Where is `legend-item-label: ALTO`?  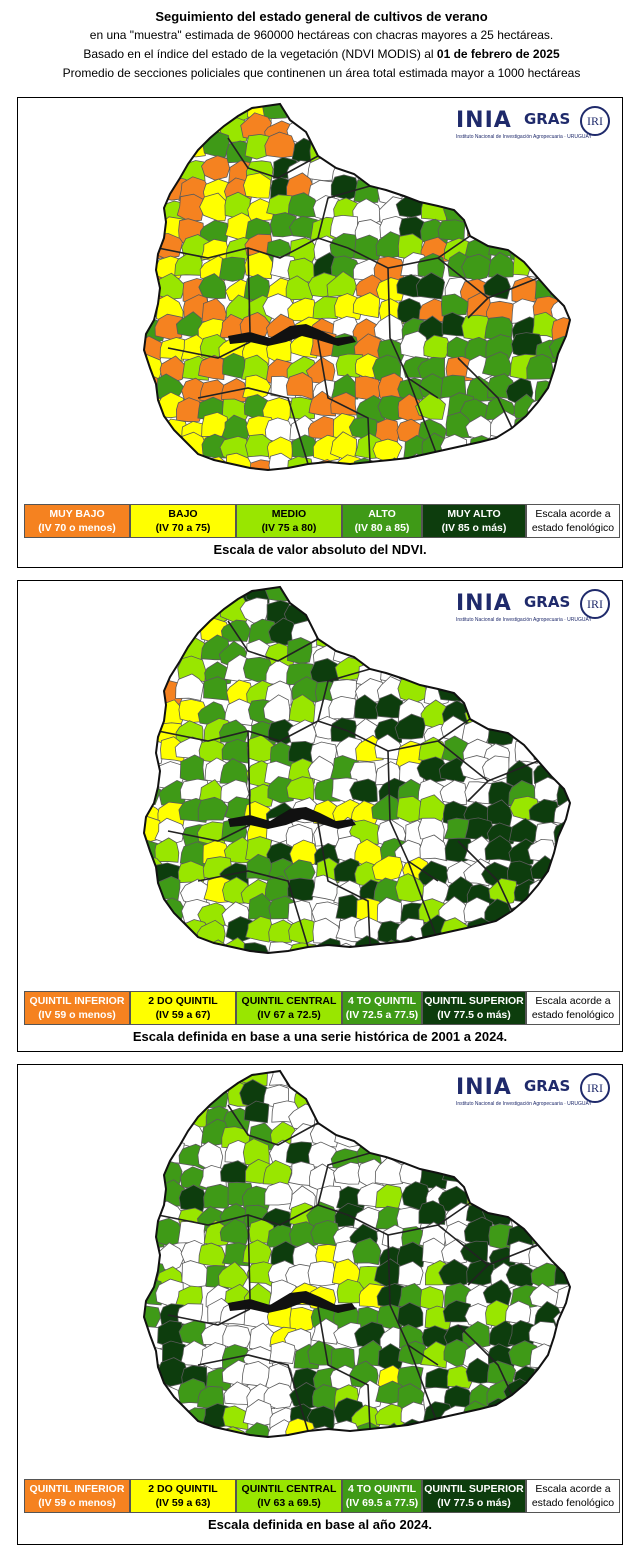 legend-item-label: ALTO is located at coordinates (382, 514).